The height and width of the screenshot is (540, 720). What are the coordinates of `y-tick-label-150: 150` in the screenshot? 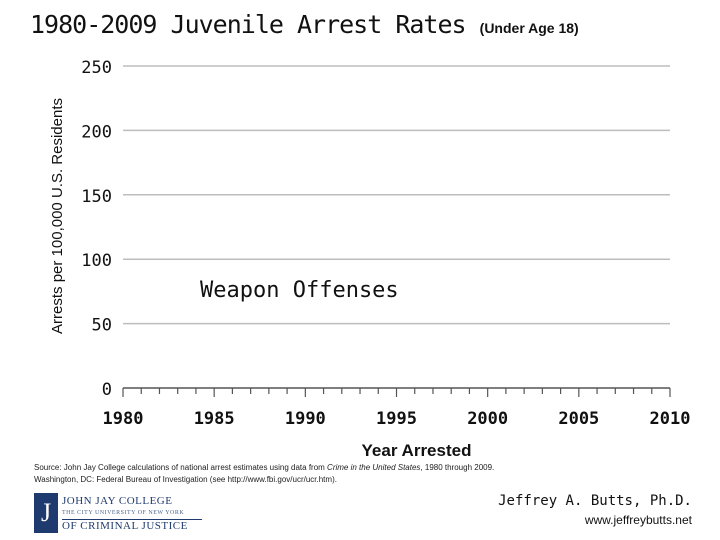 It's located at (96, 197).